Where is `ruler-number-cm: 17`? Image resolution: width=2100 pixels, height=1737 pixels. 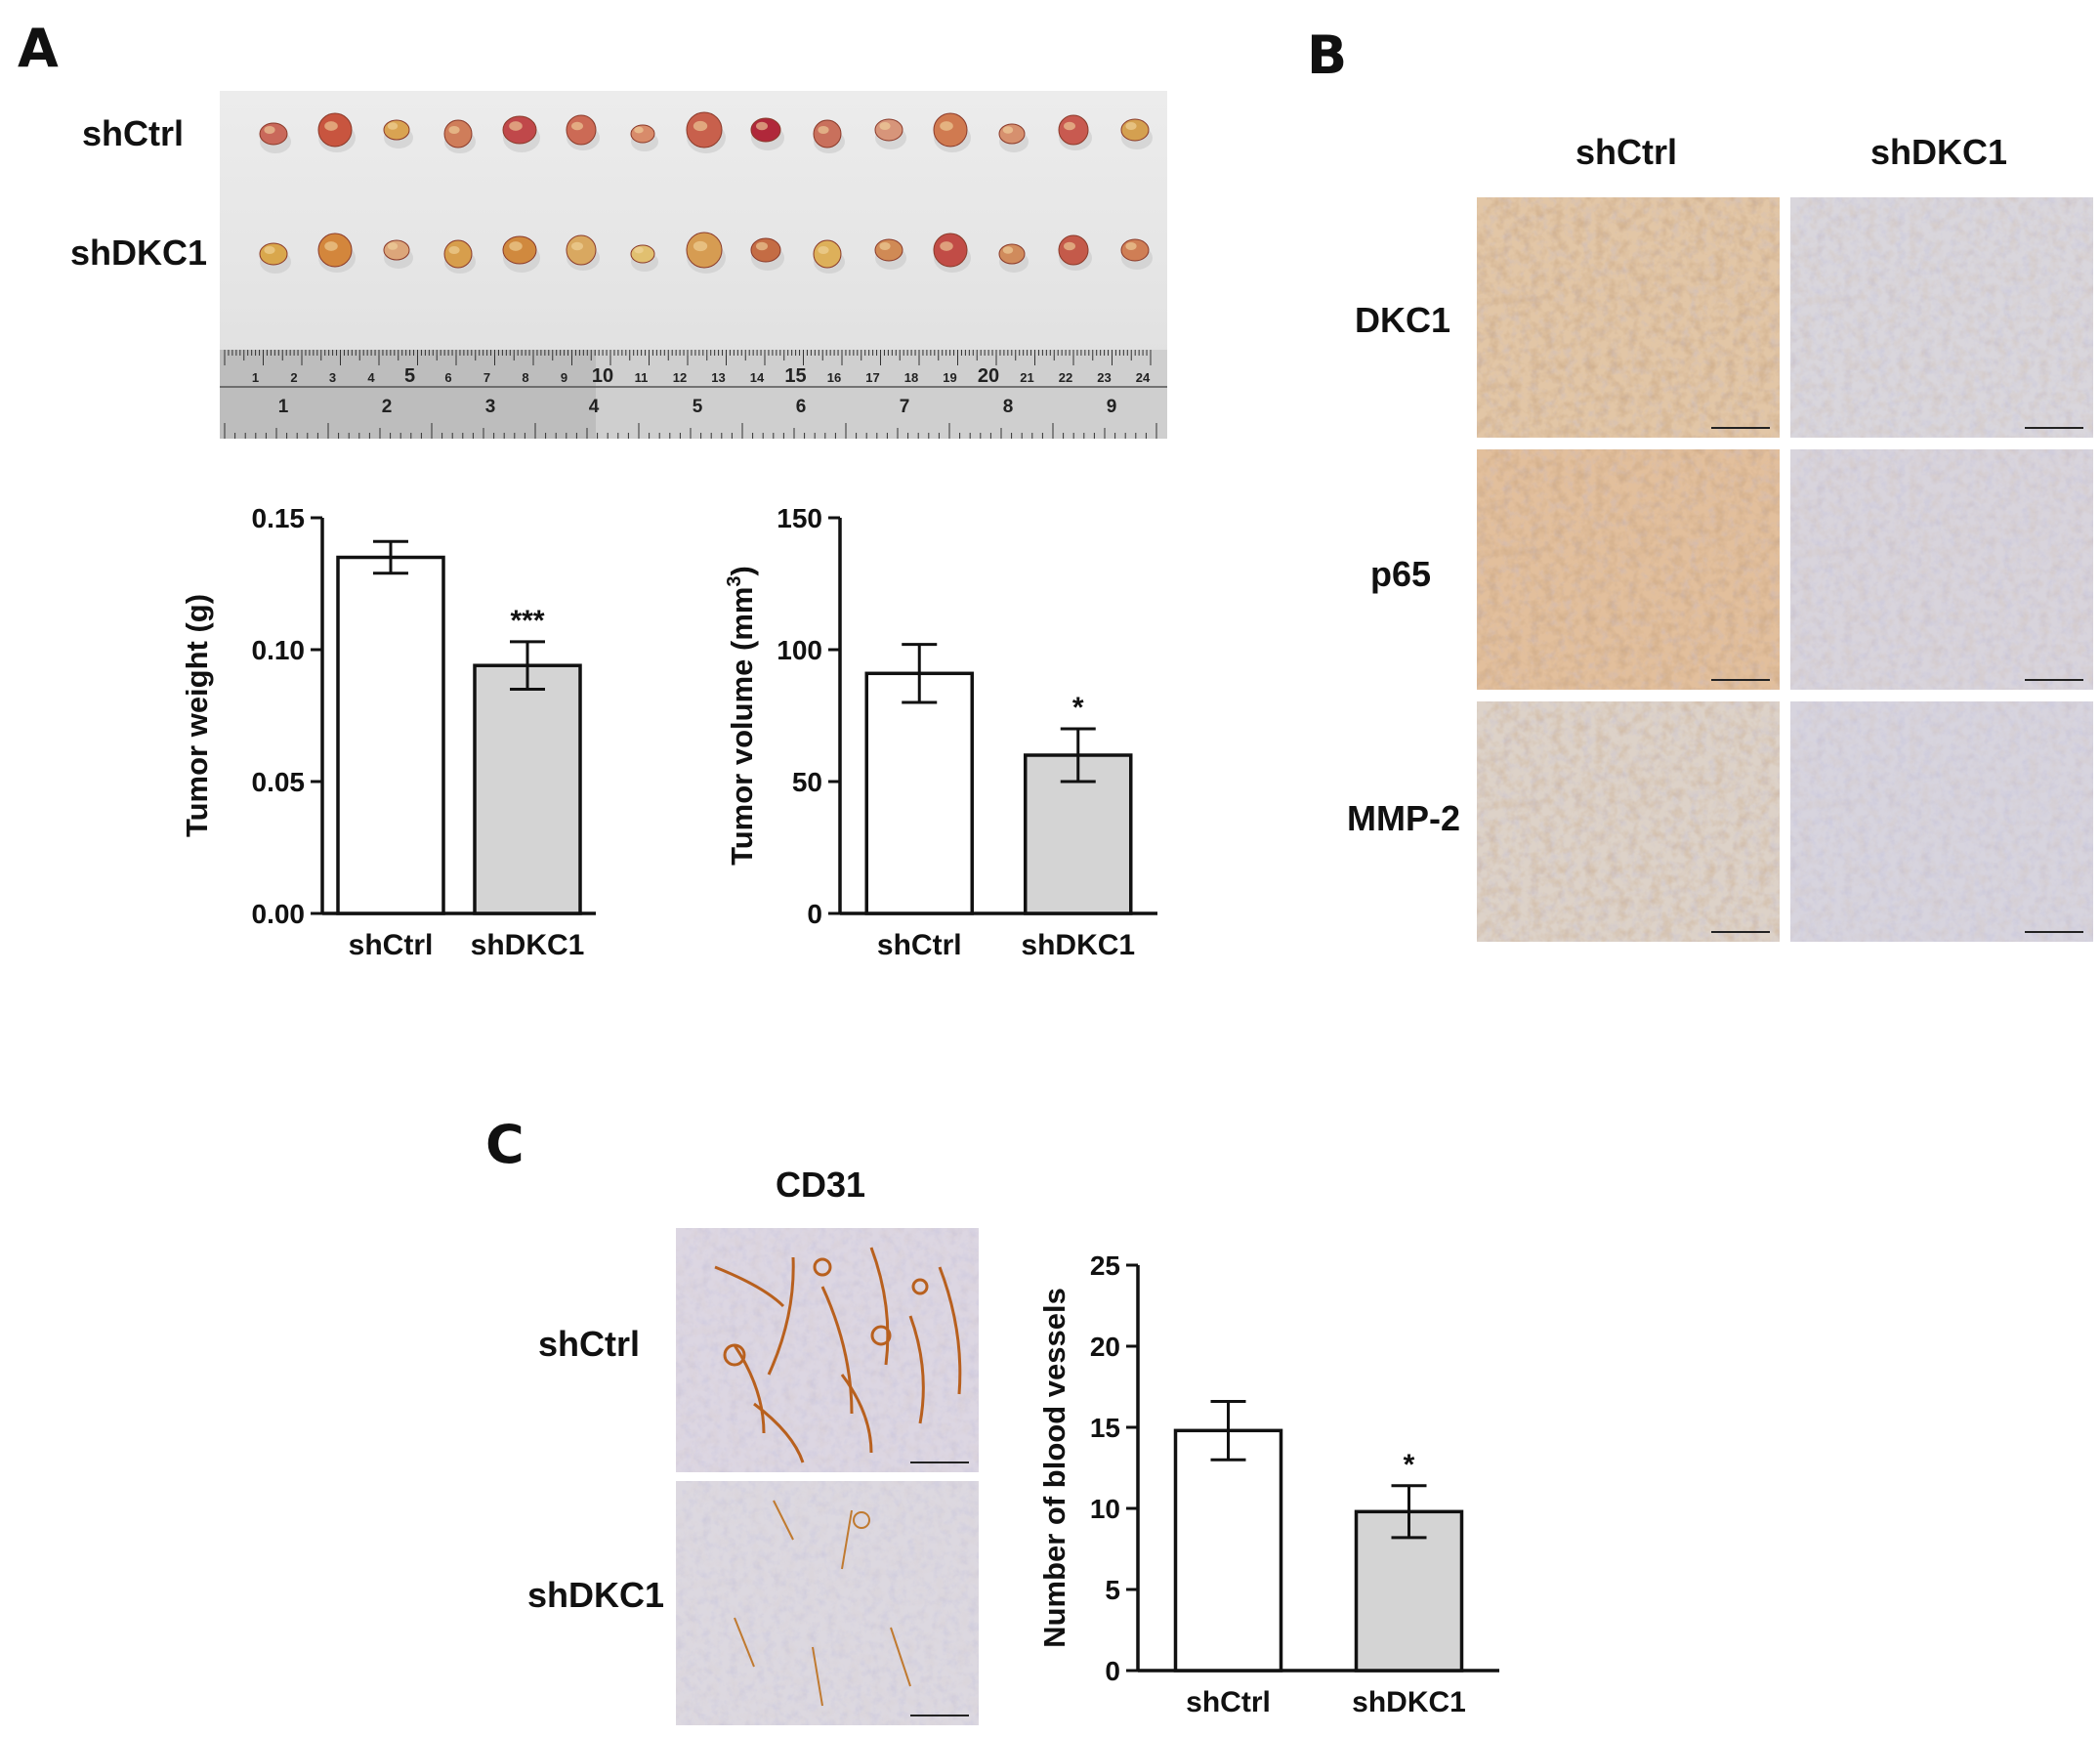
ruler-number-cm: 17 is located at coordinates (872, 377).